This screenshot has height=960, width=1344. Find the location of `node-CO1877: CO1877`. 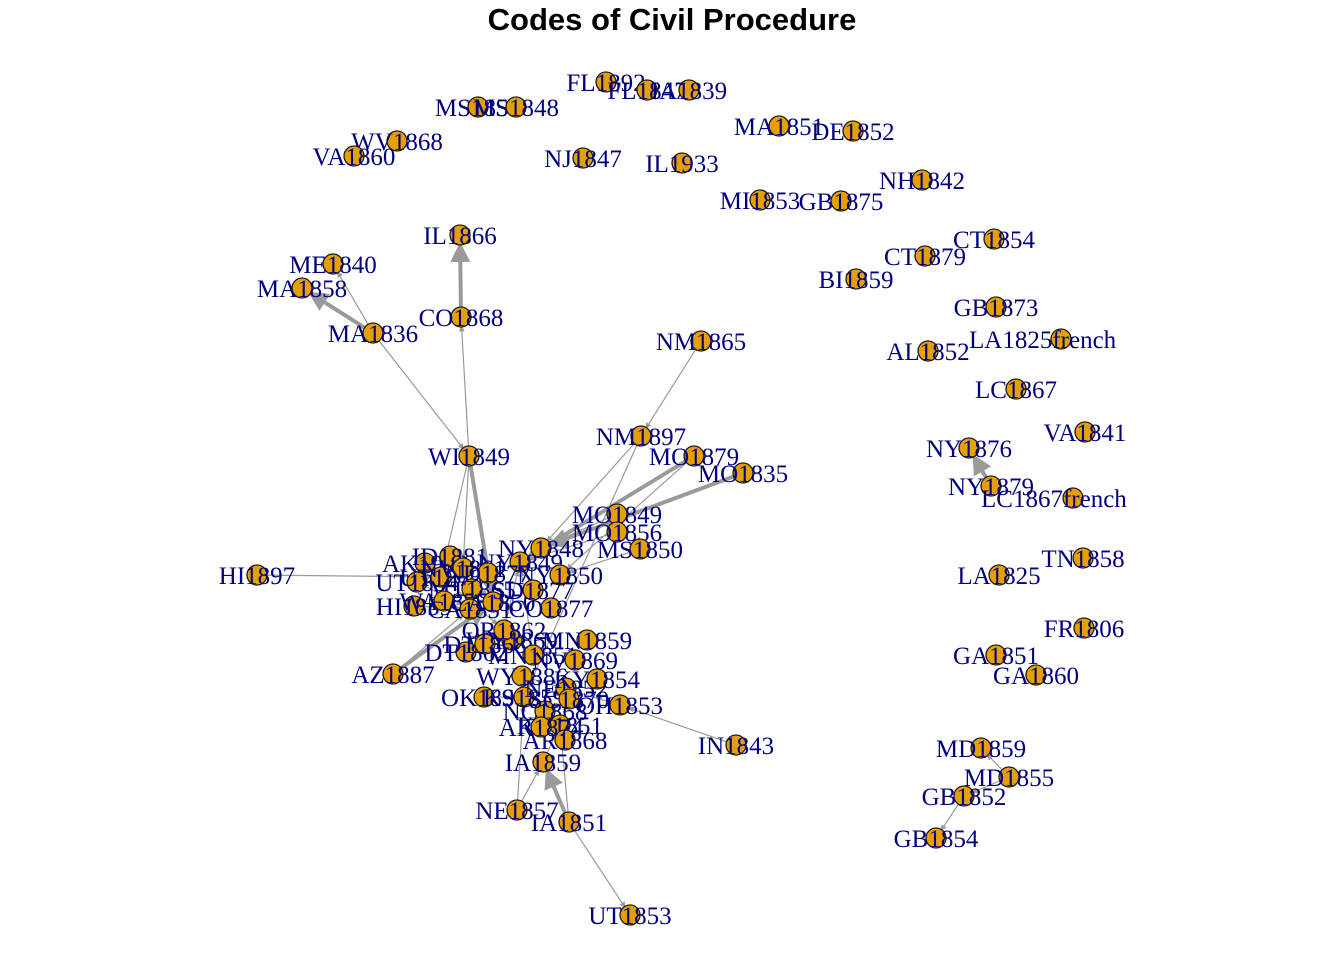

node-CO1877: CO1877 is located at coordinates (551, 609).